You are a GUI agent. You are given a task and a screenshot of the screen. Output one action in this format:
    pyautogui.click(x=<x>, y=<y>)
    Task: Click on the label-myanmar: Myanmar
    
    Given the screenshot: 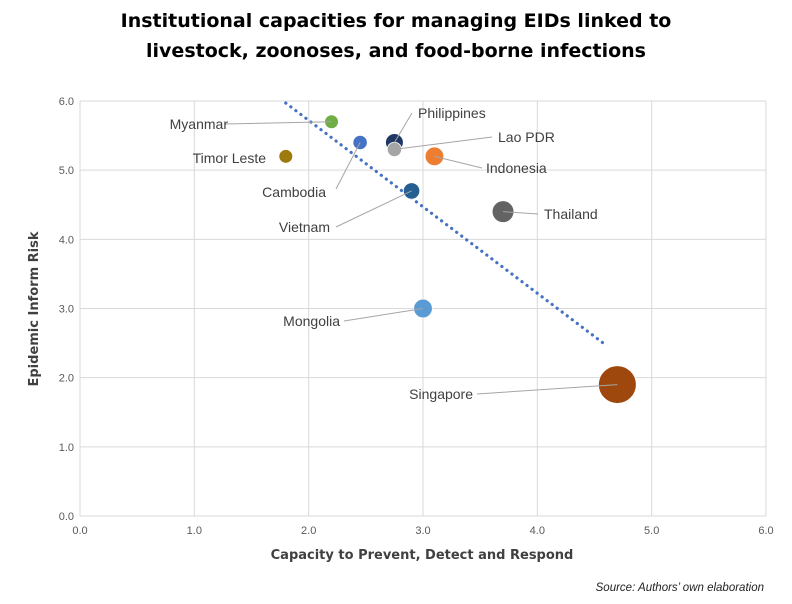 What is the action you would take?
    pyautogui.click(x=199, y=124)
    